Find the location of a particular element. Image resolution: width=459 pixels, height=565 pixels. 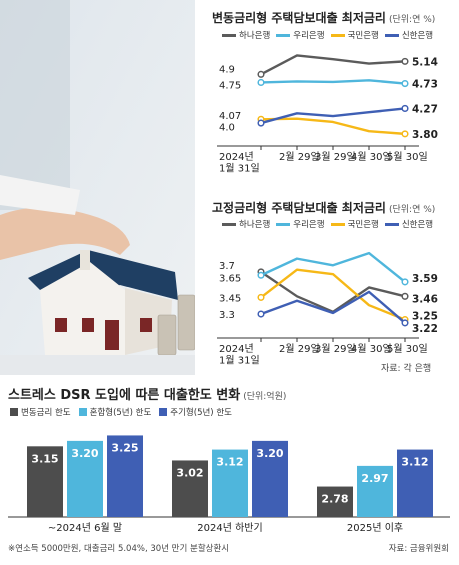

data-label: 3.3 is located at coordinates (227, 315).